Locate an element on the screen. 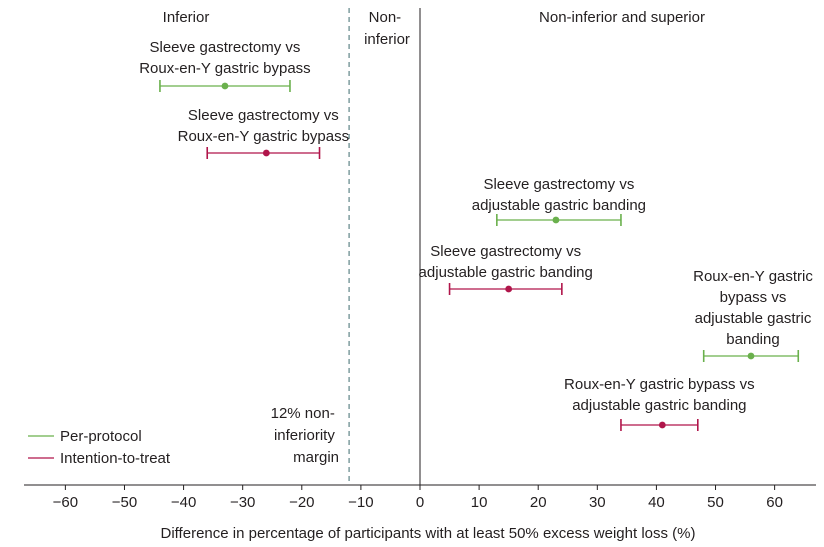 The image size is (824, 547). x-tick-label: 50 is located at coordinates (715, 502).